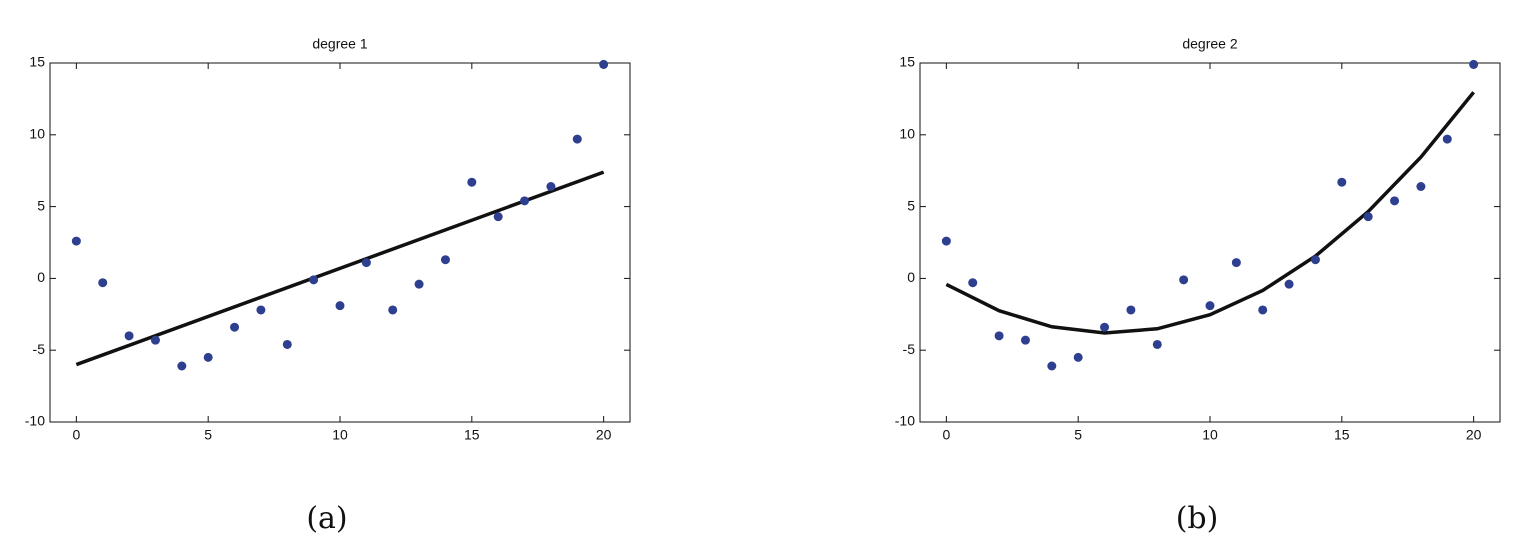  I want to click on fit-line, so click(340, 268).